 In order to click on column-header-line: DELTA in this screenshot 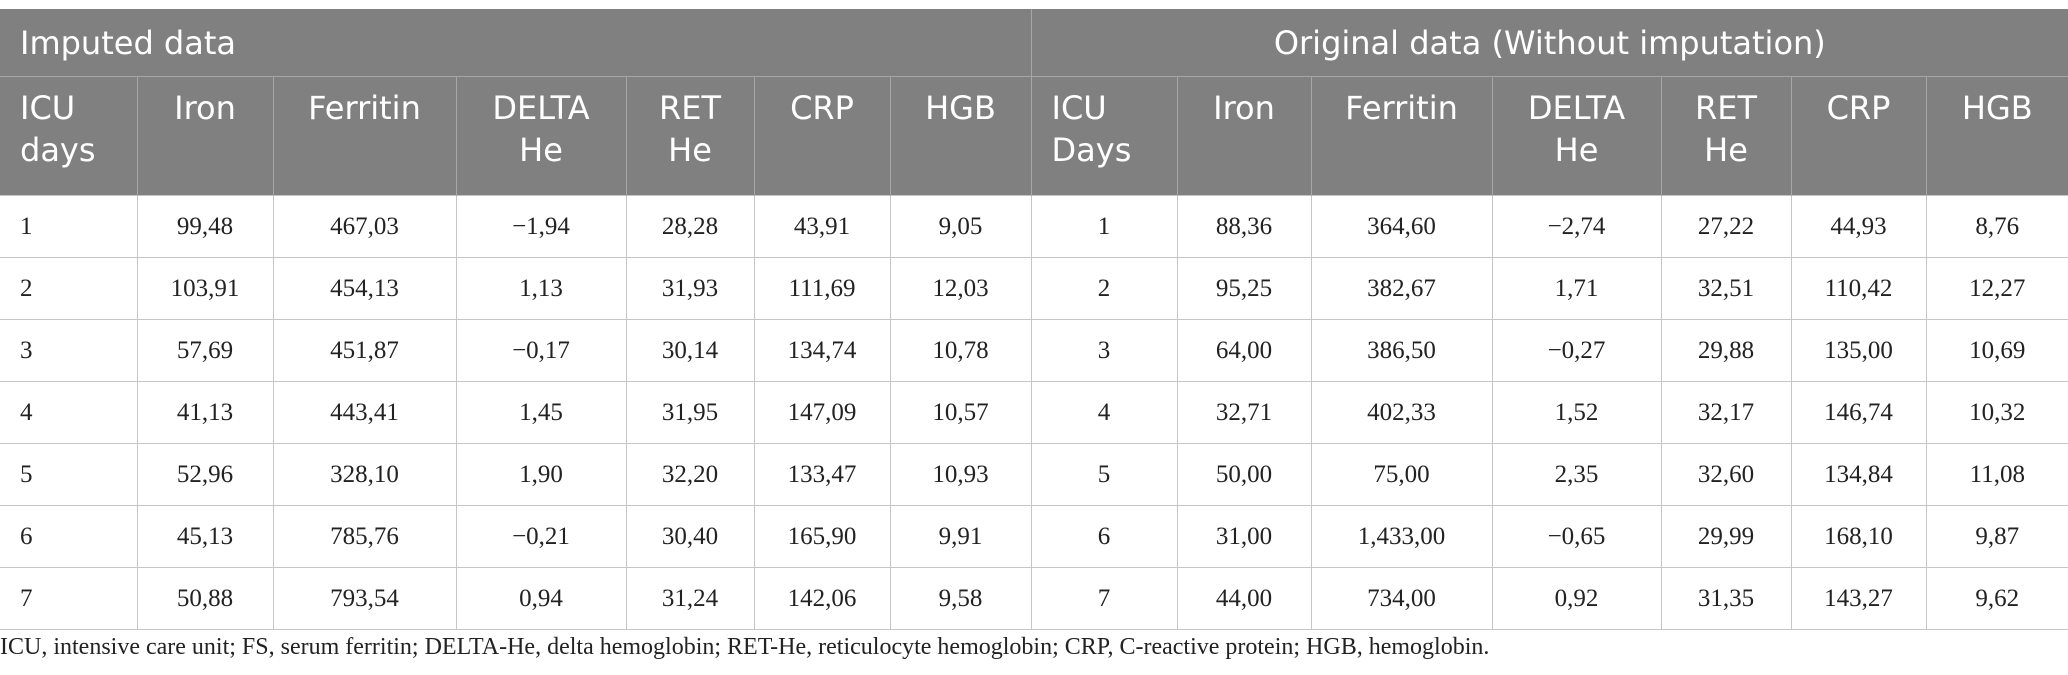, I will do `click(1576, 108)`.